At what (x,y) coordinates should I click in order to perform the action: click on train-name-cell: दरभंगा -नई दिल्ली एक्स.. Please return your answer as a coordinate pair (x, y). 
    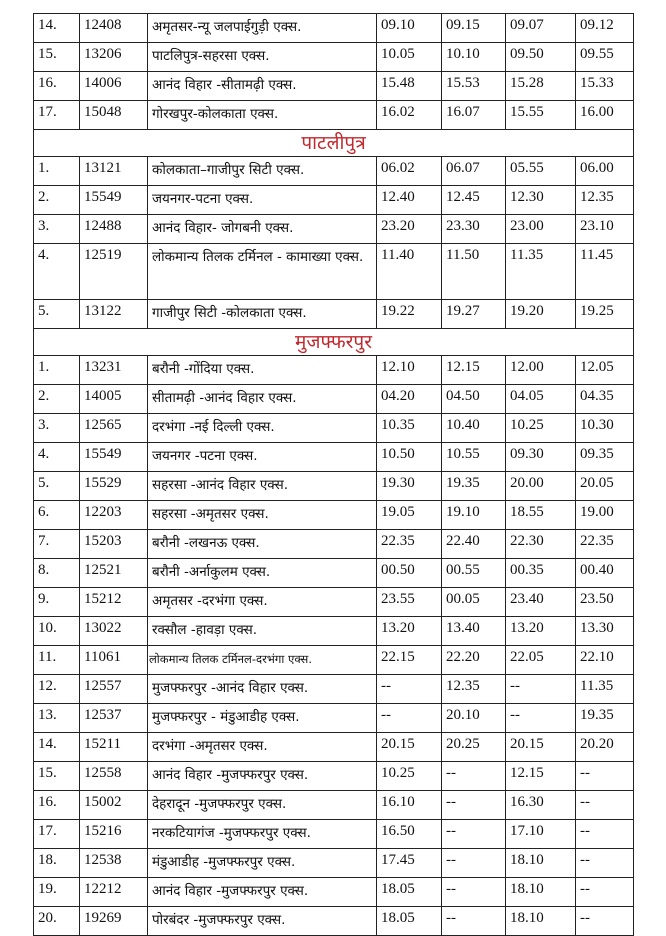
    Looking at the image, I should click on (262, 428).